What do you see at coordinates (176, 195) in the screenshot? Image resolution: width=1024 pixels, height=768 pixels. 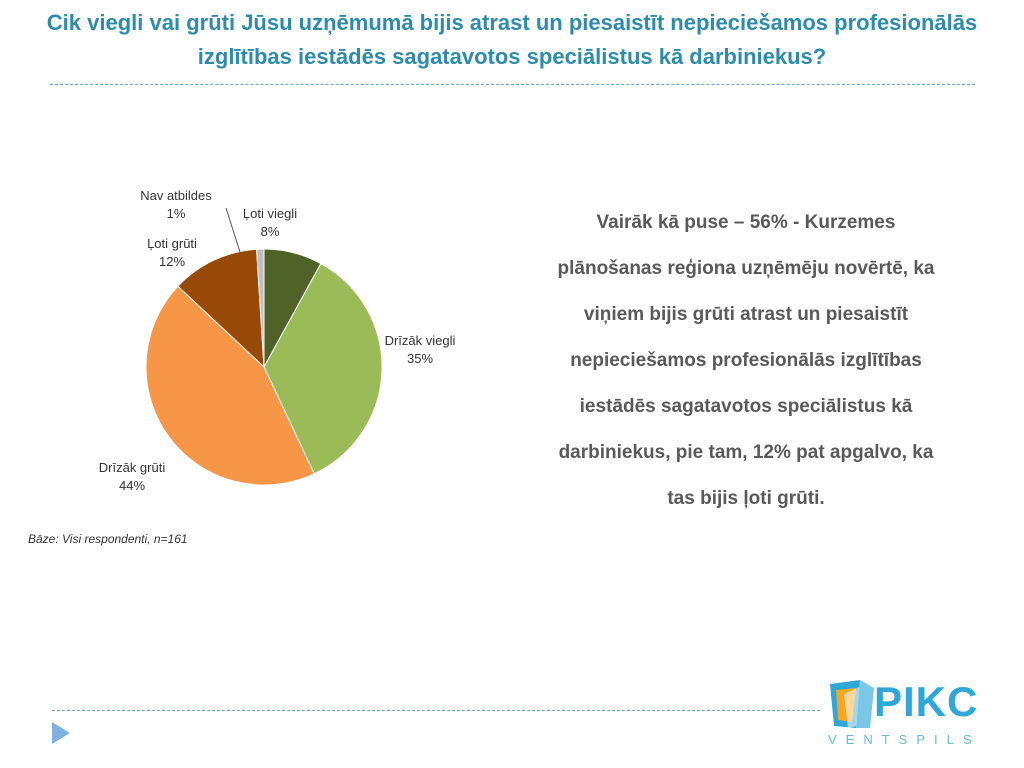 I see `slice-category-label: Nav atbildes` at bounding box center [176, 195].